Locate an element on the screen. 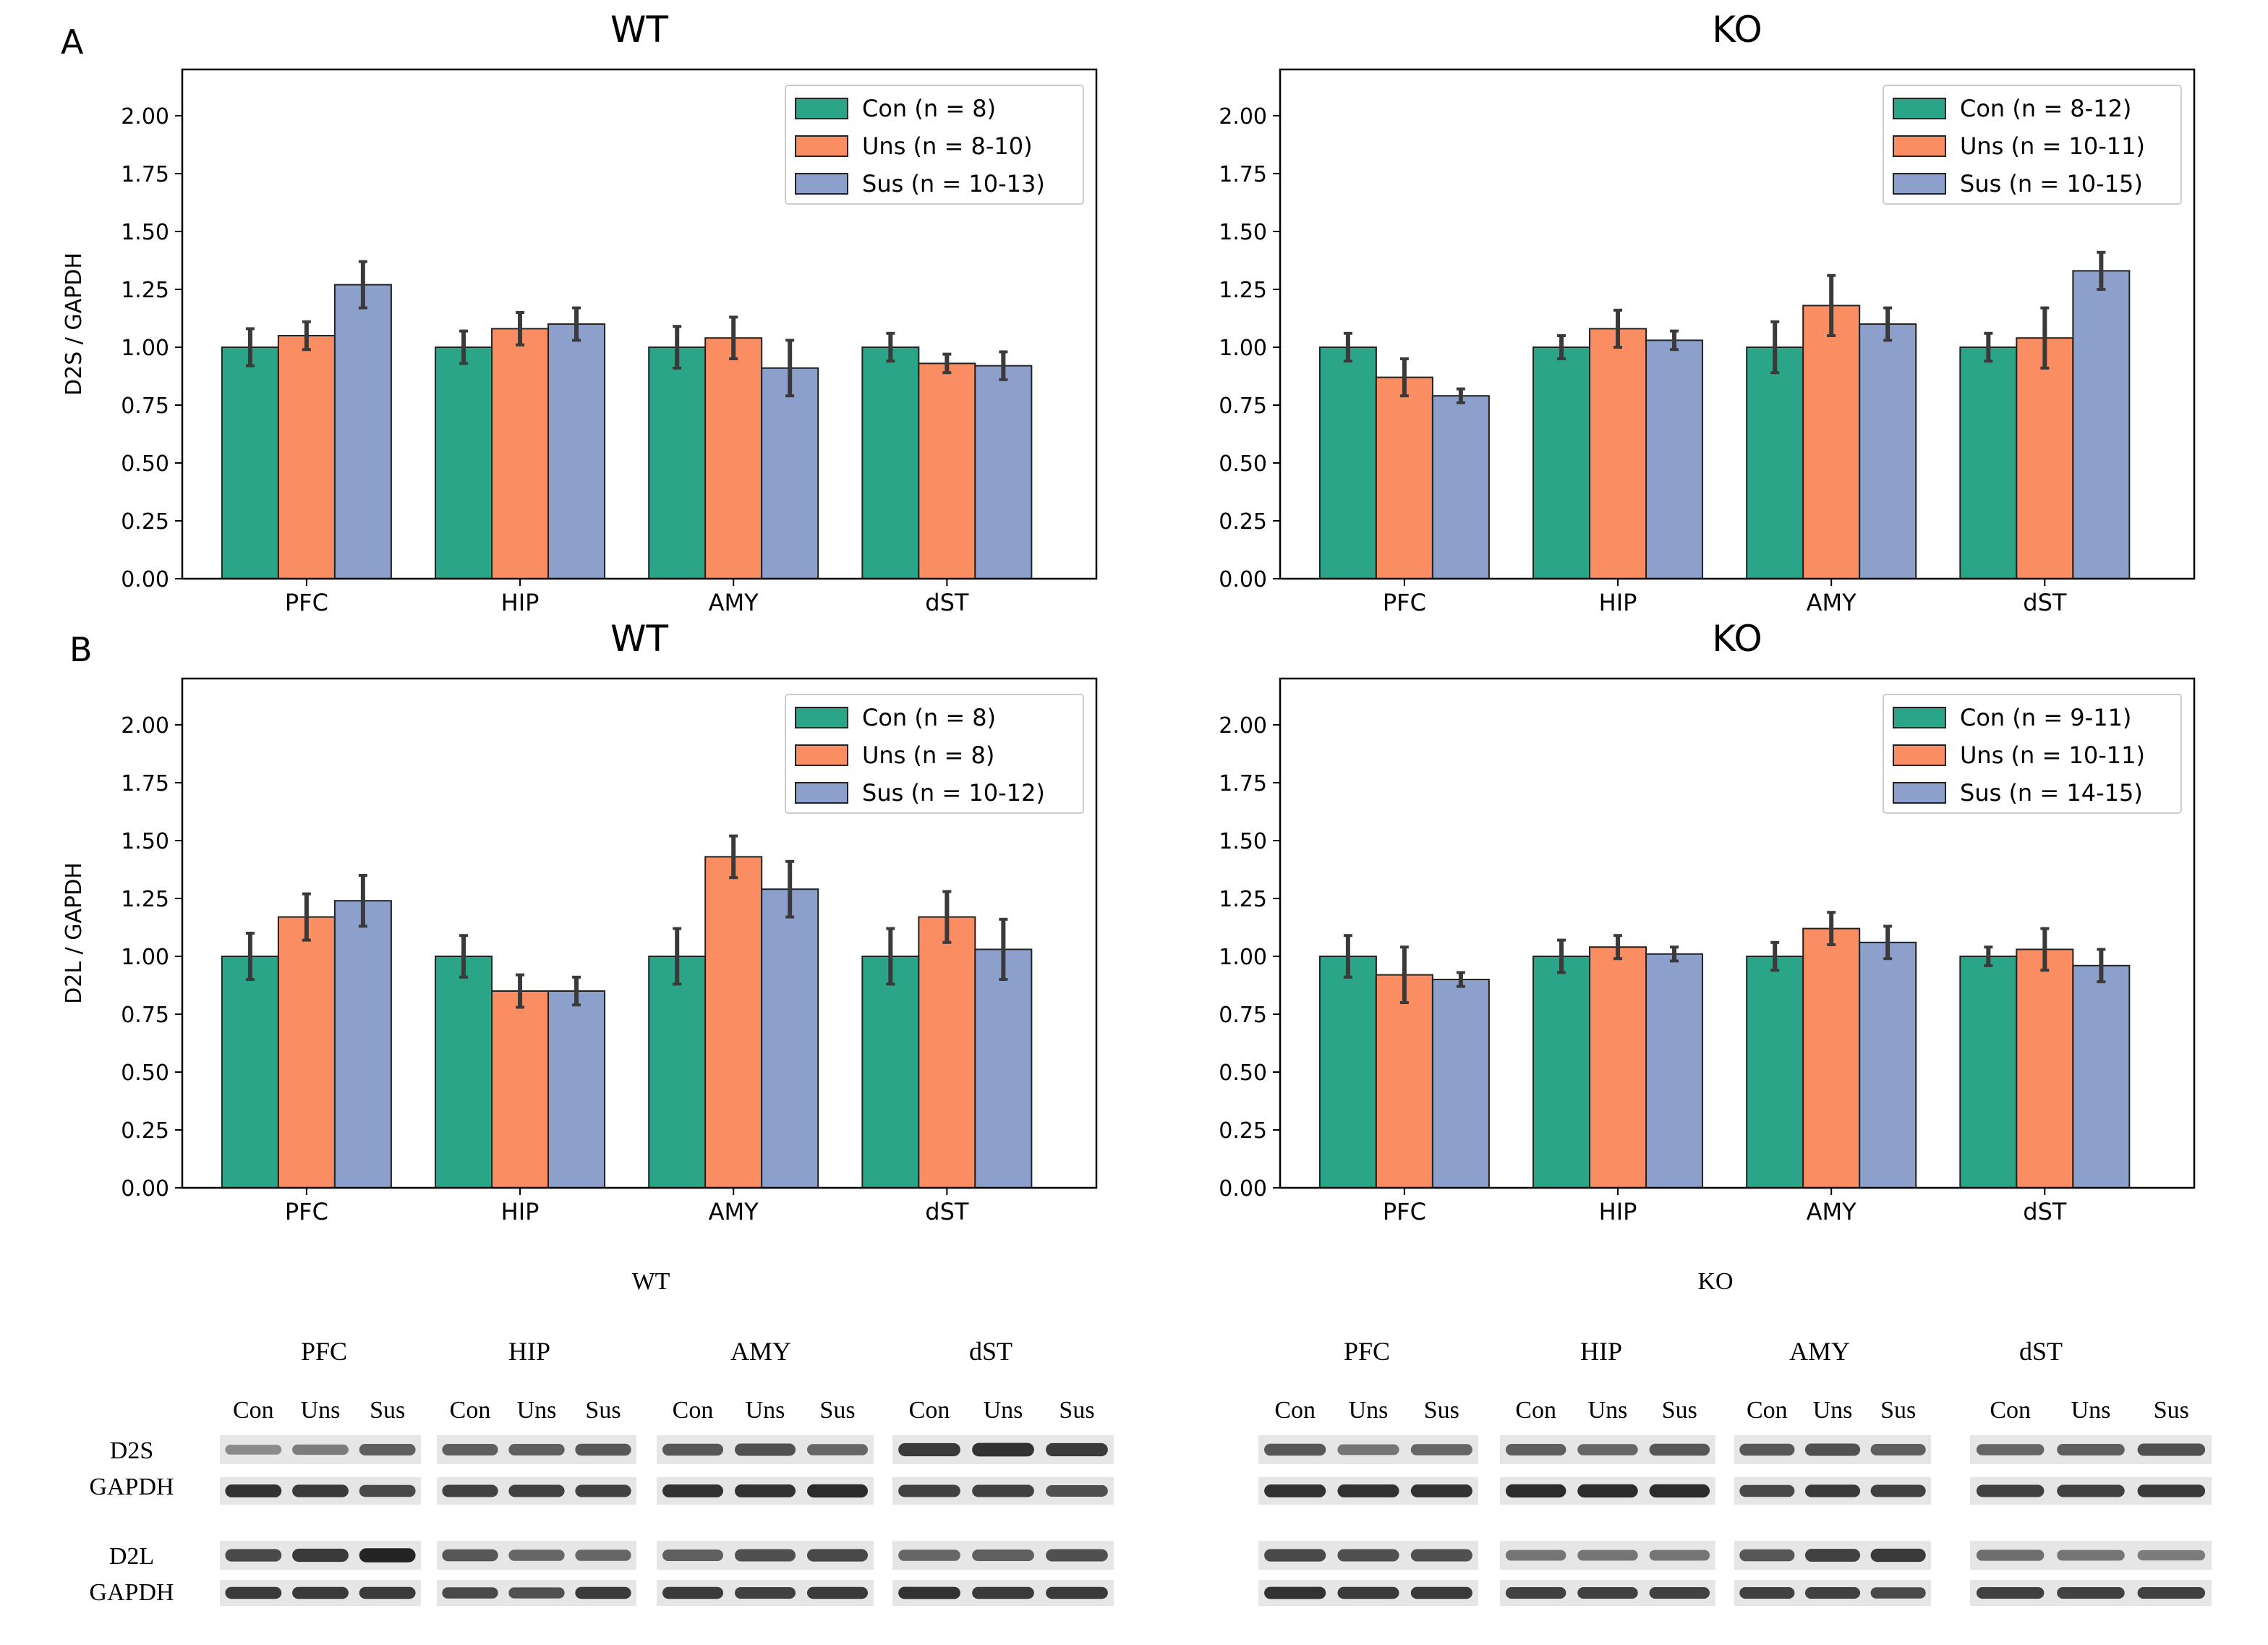 The image size is (2268, 1645). x-tick-label: HIP is located at coordinates (520, 1212).